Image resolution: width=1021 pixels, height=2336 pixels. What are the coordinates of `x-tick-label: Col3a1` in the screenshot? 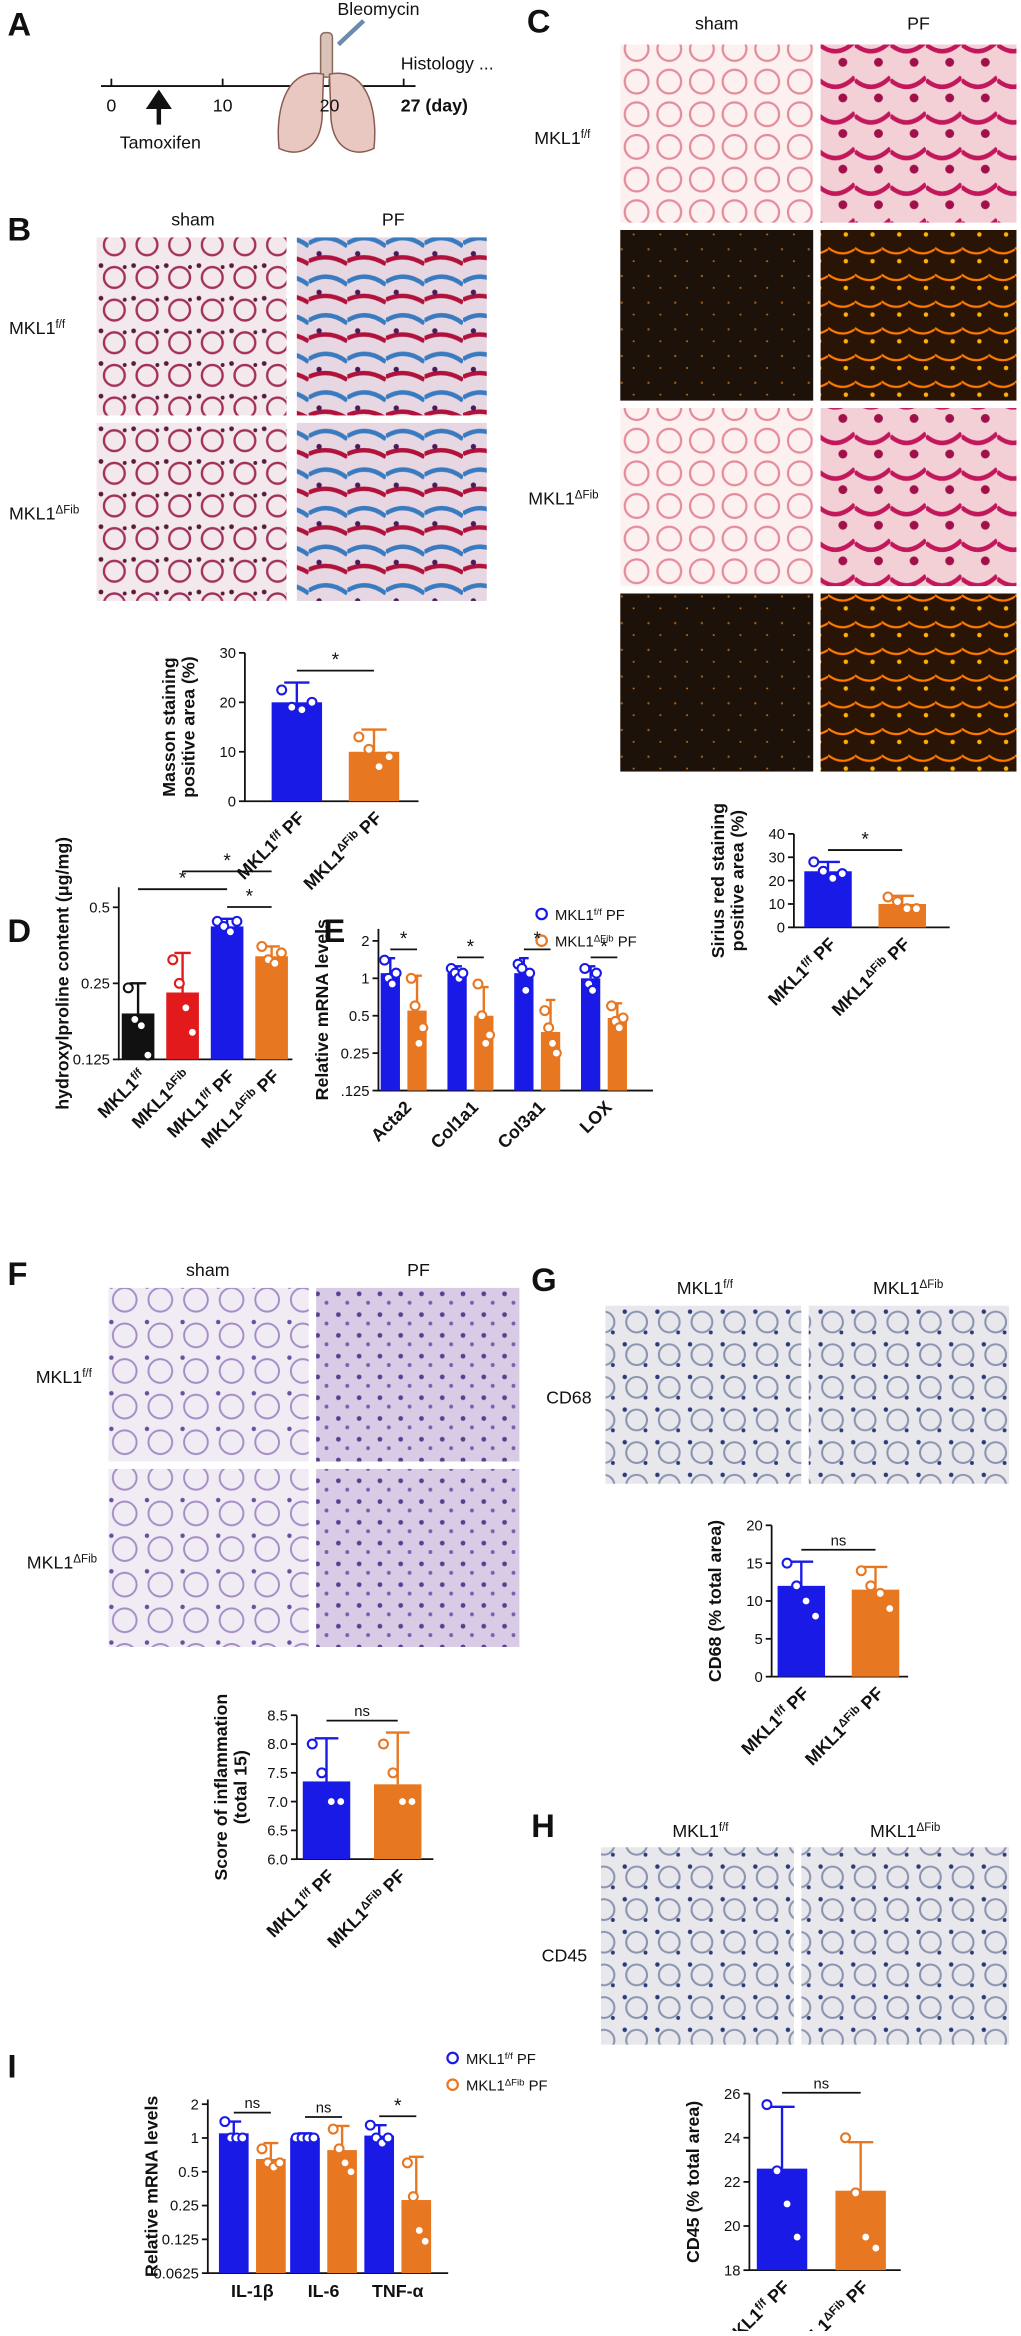 It's located at (521, 1124).